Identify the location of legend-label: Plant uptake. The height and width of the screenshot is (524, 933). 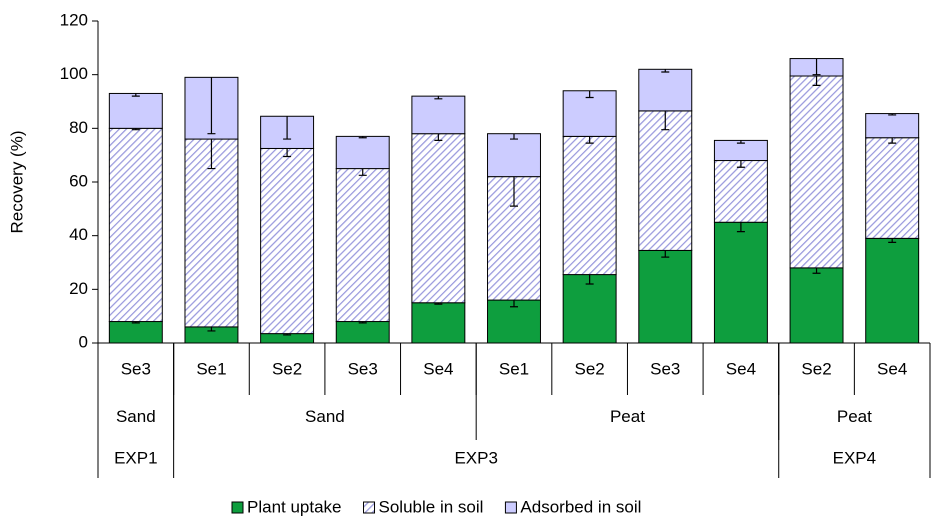
(294, 506).